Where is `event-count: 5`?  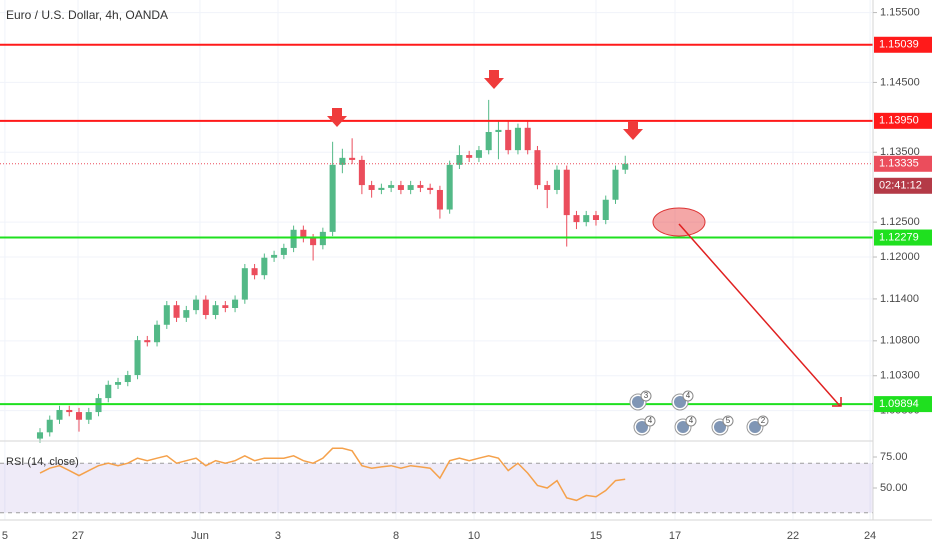
event-count: 5 is located at coordinates (728, 420).